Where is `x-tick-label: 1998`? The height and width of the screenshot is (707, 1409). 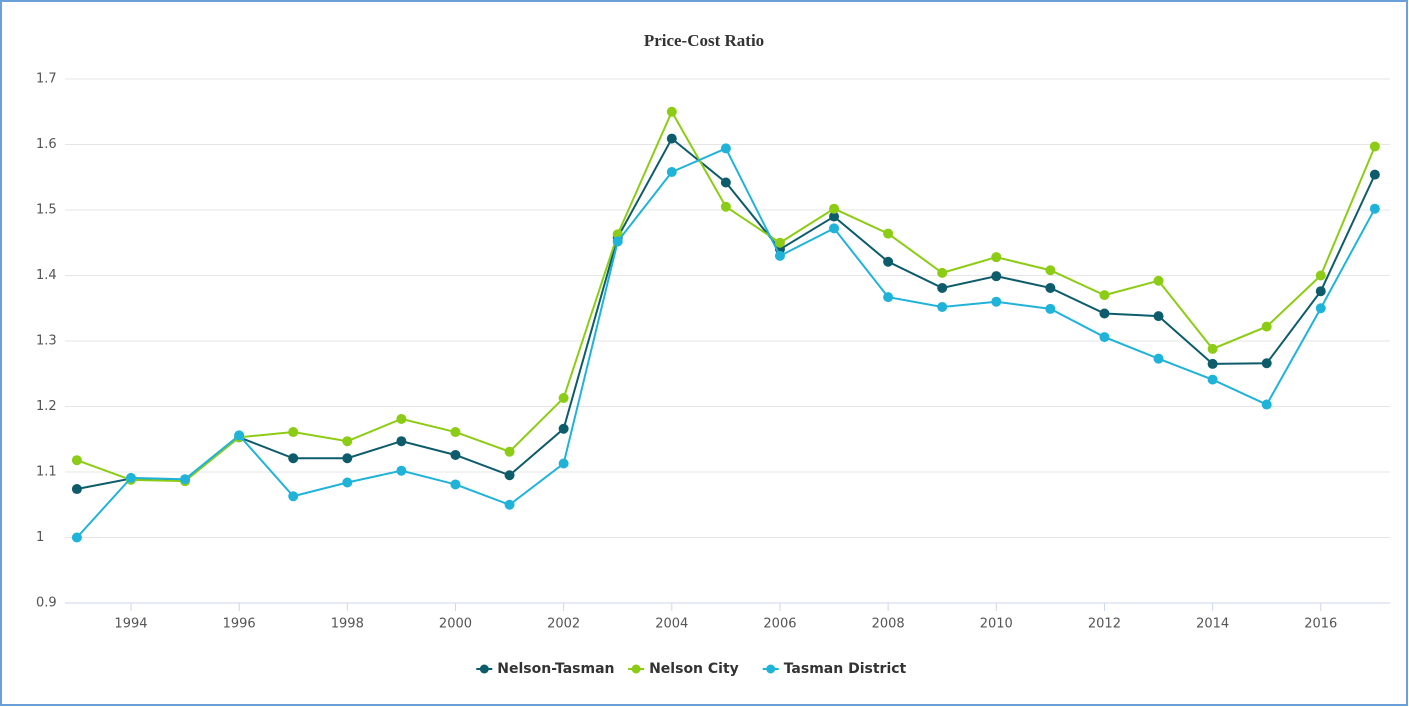
x-tick-label: 1998 is located at coordinates (347, 624).